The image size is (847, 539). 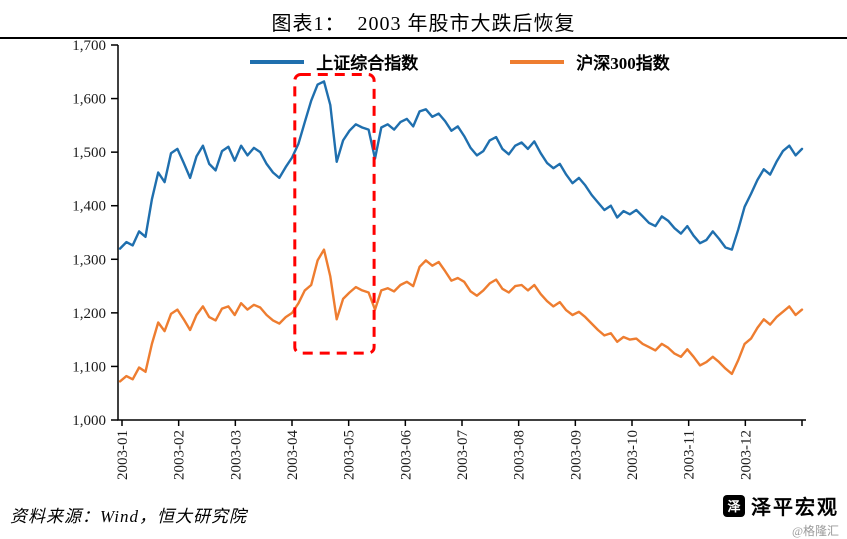 I want to click on x-tick-label: 2003-04, so click(x=293, y=455).